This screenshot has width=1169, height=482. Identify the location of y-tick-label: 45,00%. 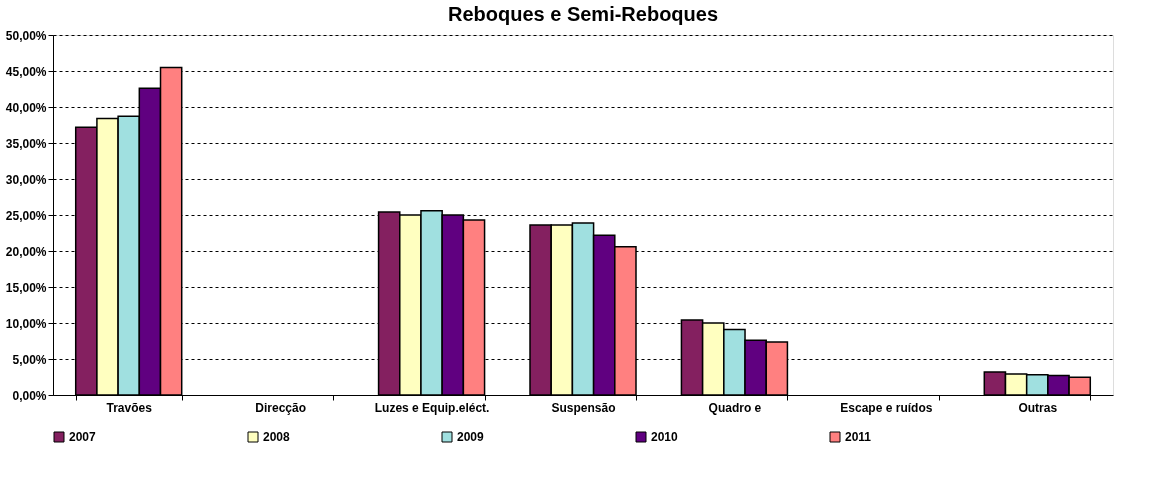
(26, 71).